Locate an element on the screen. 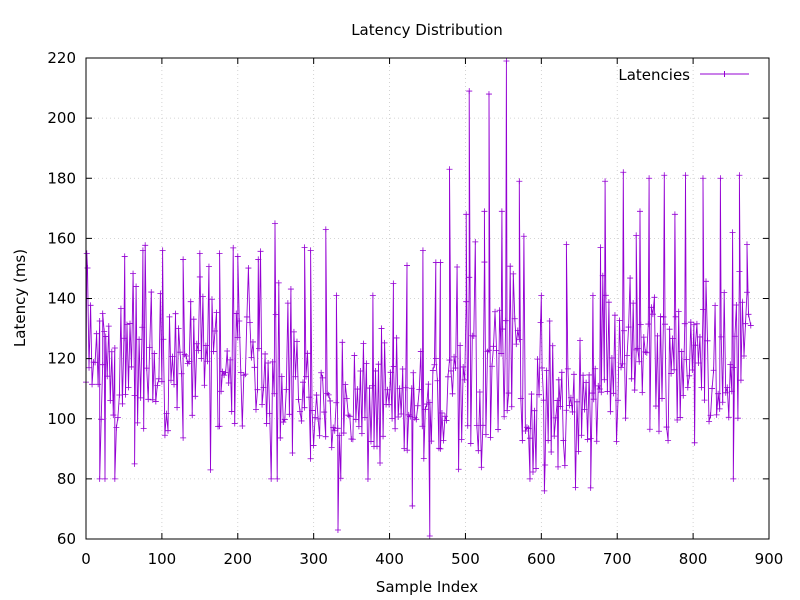  x-tick-label: 600 is located at coordinates (541, 559).